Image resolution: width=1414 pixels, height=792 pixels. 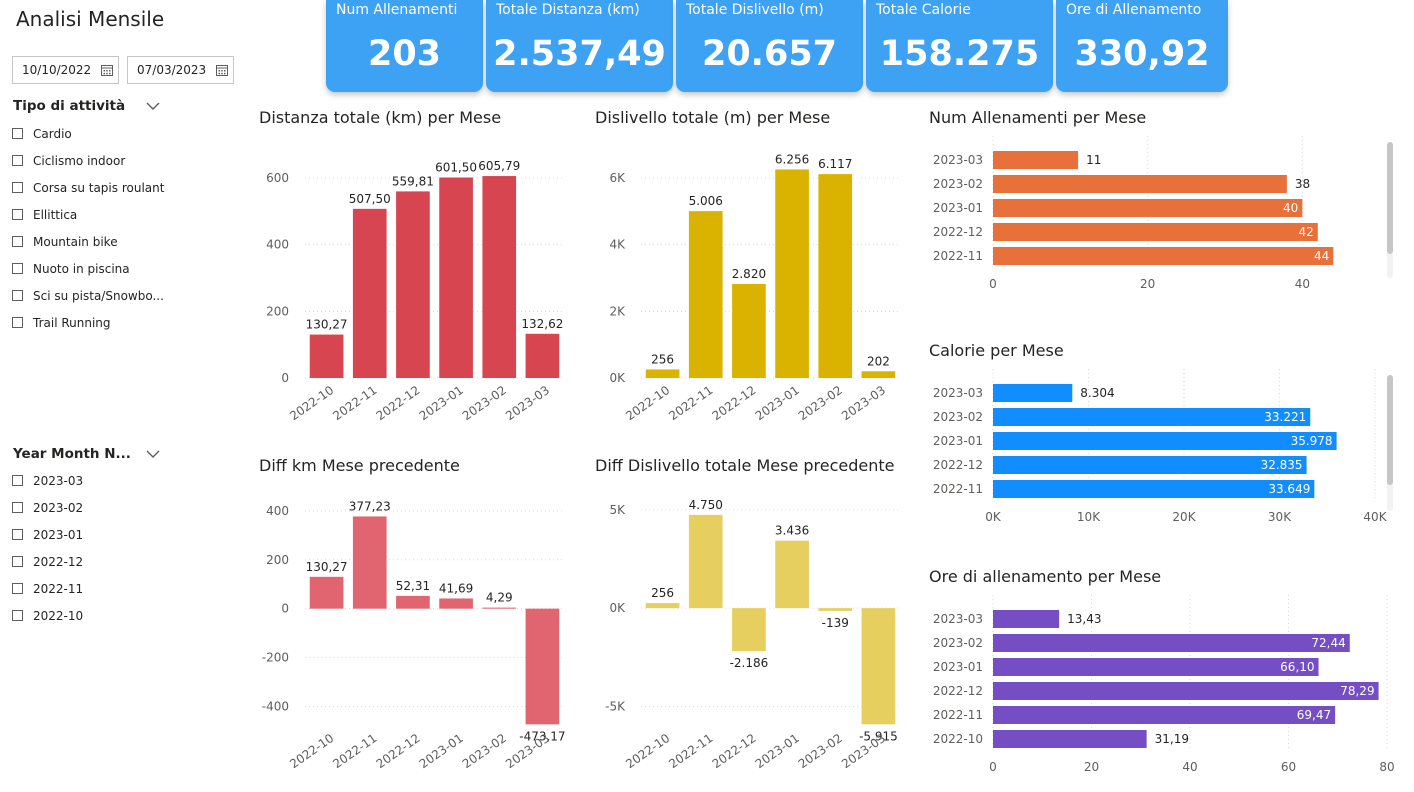 I want to click on x-tick-label: 2023-02, so click(x=484, y=403).